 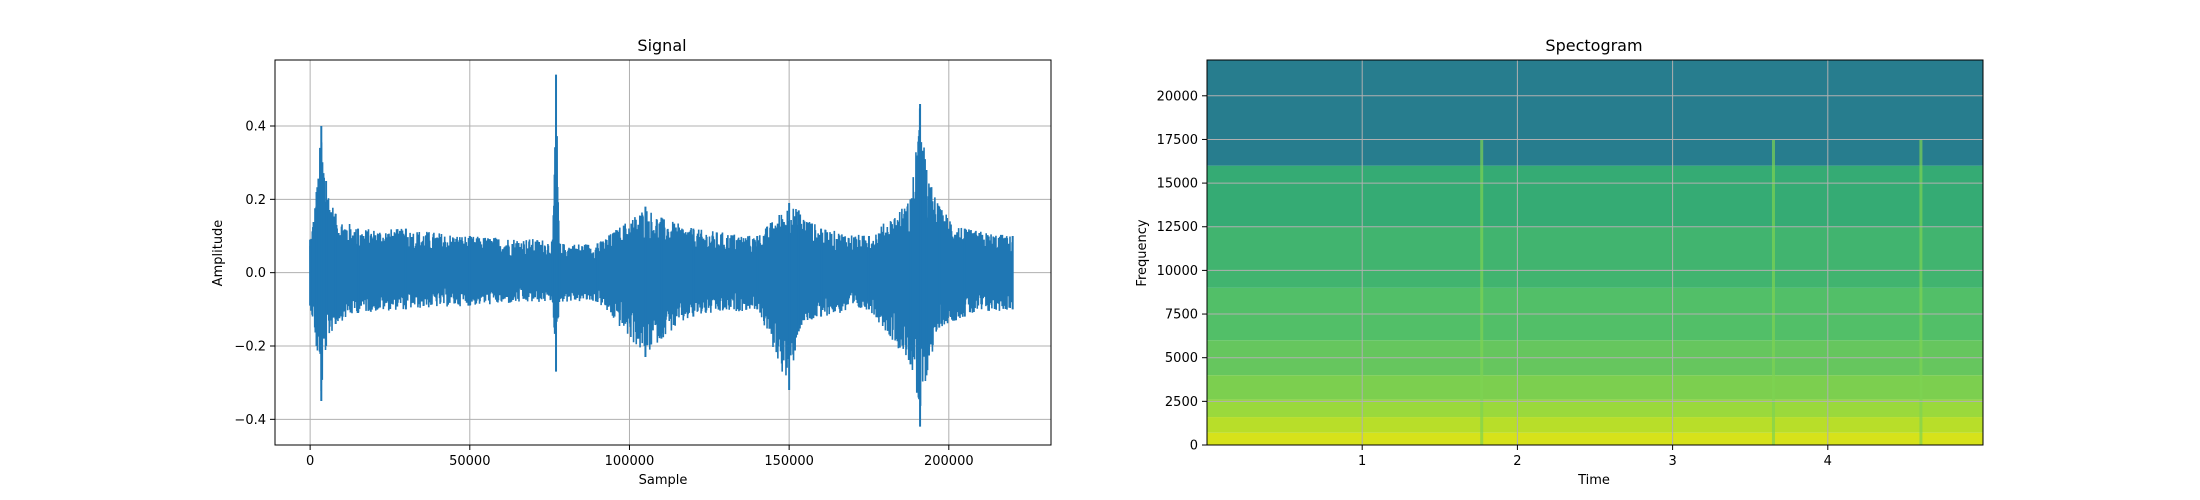 I want to click on signal-x-tick-label: 0, so click(x=310, y=461).